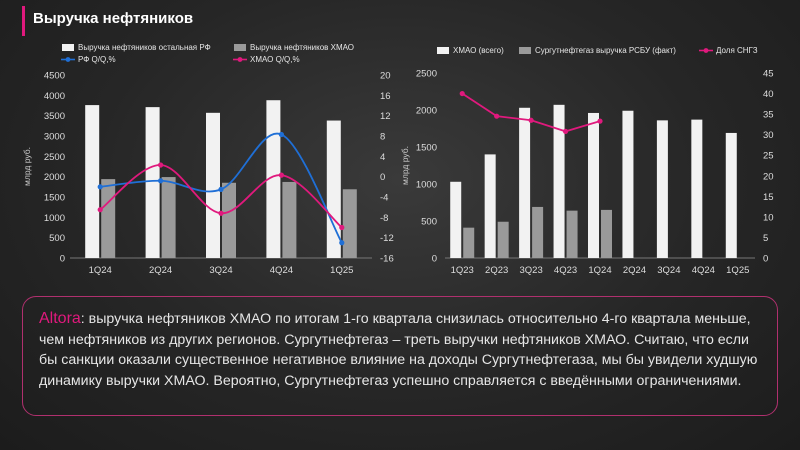  I want to click on y2-tick-label: 8, so click(382, 137).